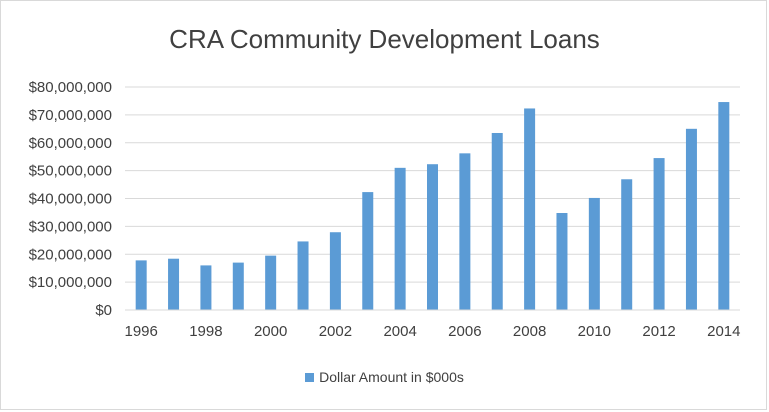 The image size is (769, 412). I want to click on bar-2001, so click(303, 275).